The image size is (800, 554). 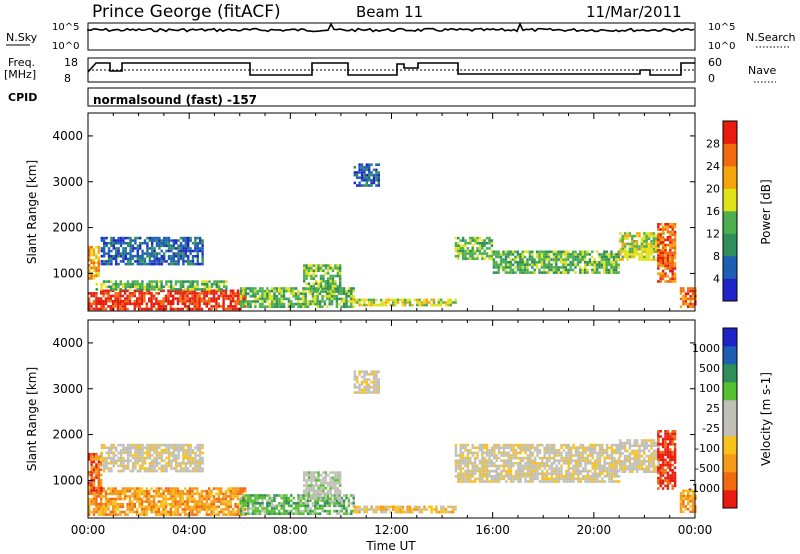 I want to click on nsky-tick-bottom: 10^0, so click(x=65, y=46).